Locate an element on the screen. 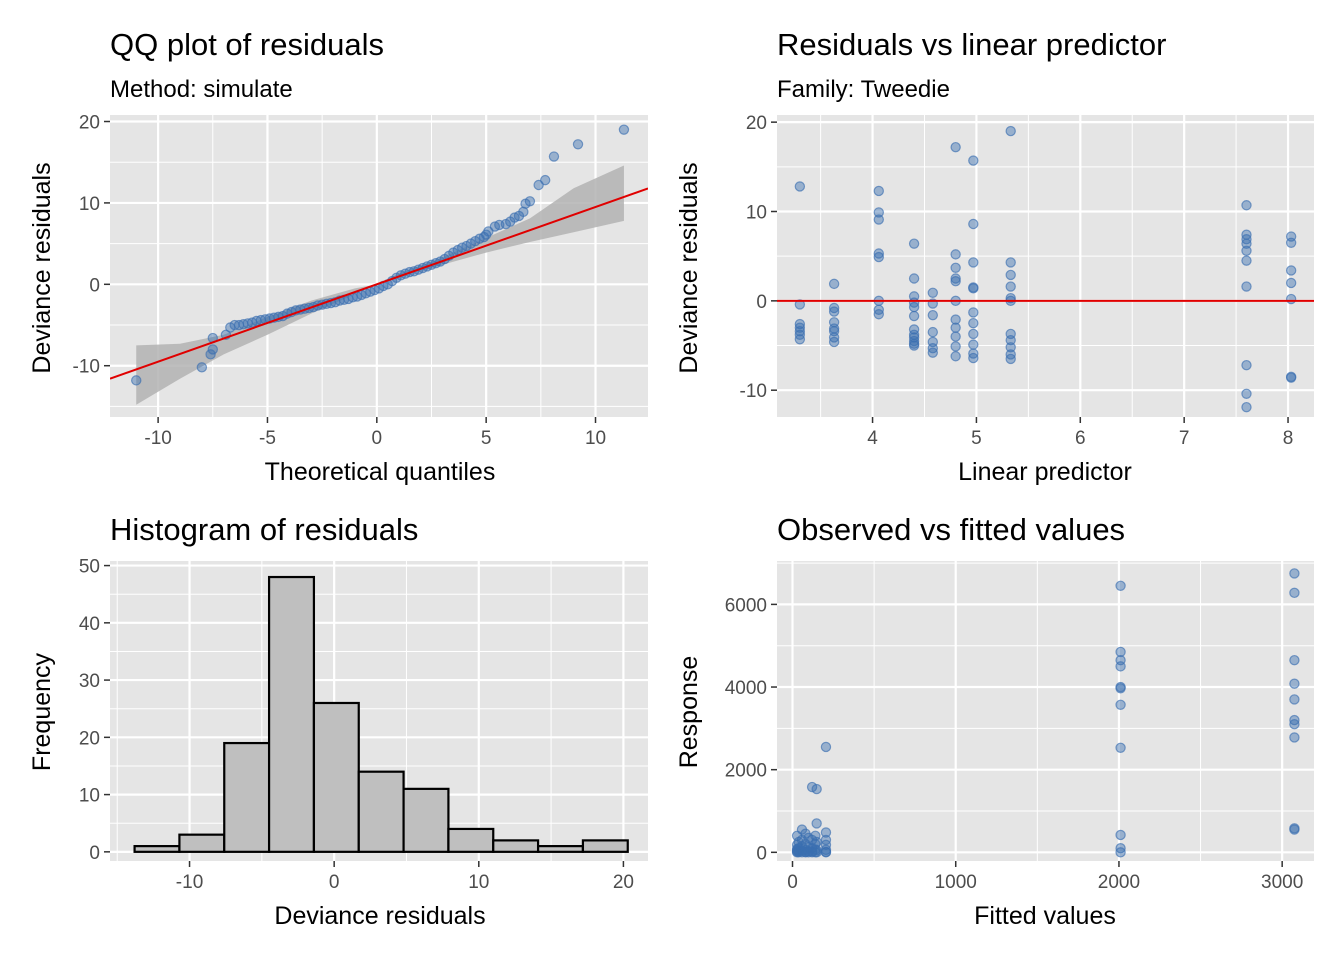 This screenshot has width=1344, height=965. ovf-y-axis-title: Response is located at coordinates (689, 712).